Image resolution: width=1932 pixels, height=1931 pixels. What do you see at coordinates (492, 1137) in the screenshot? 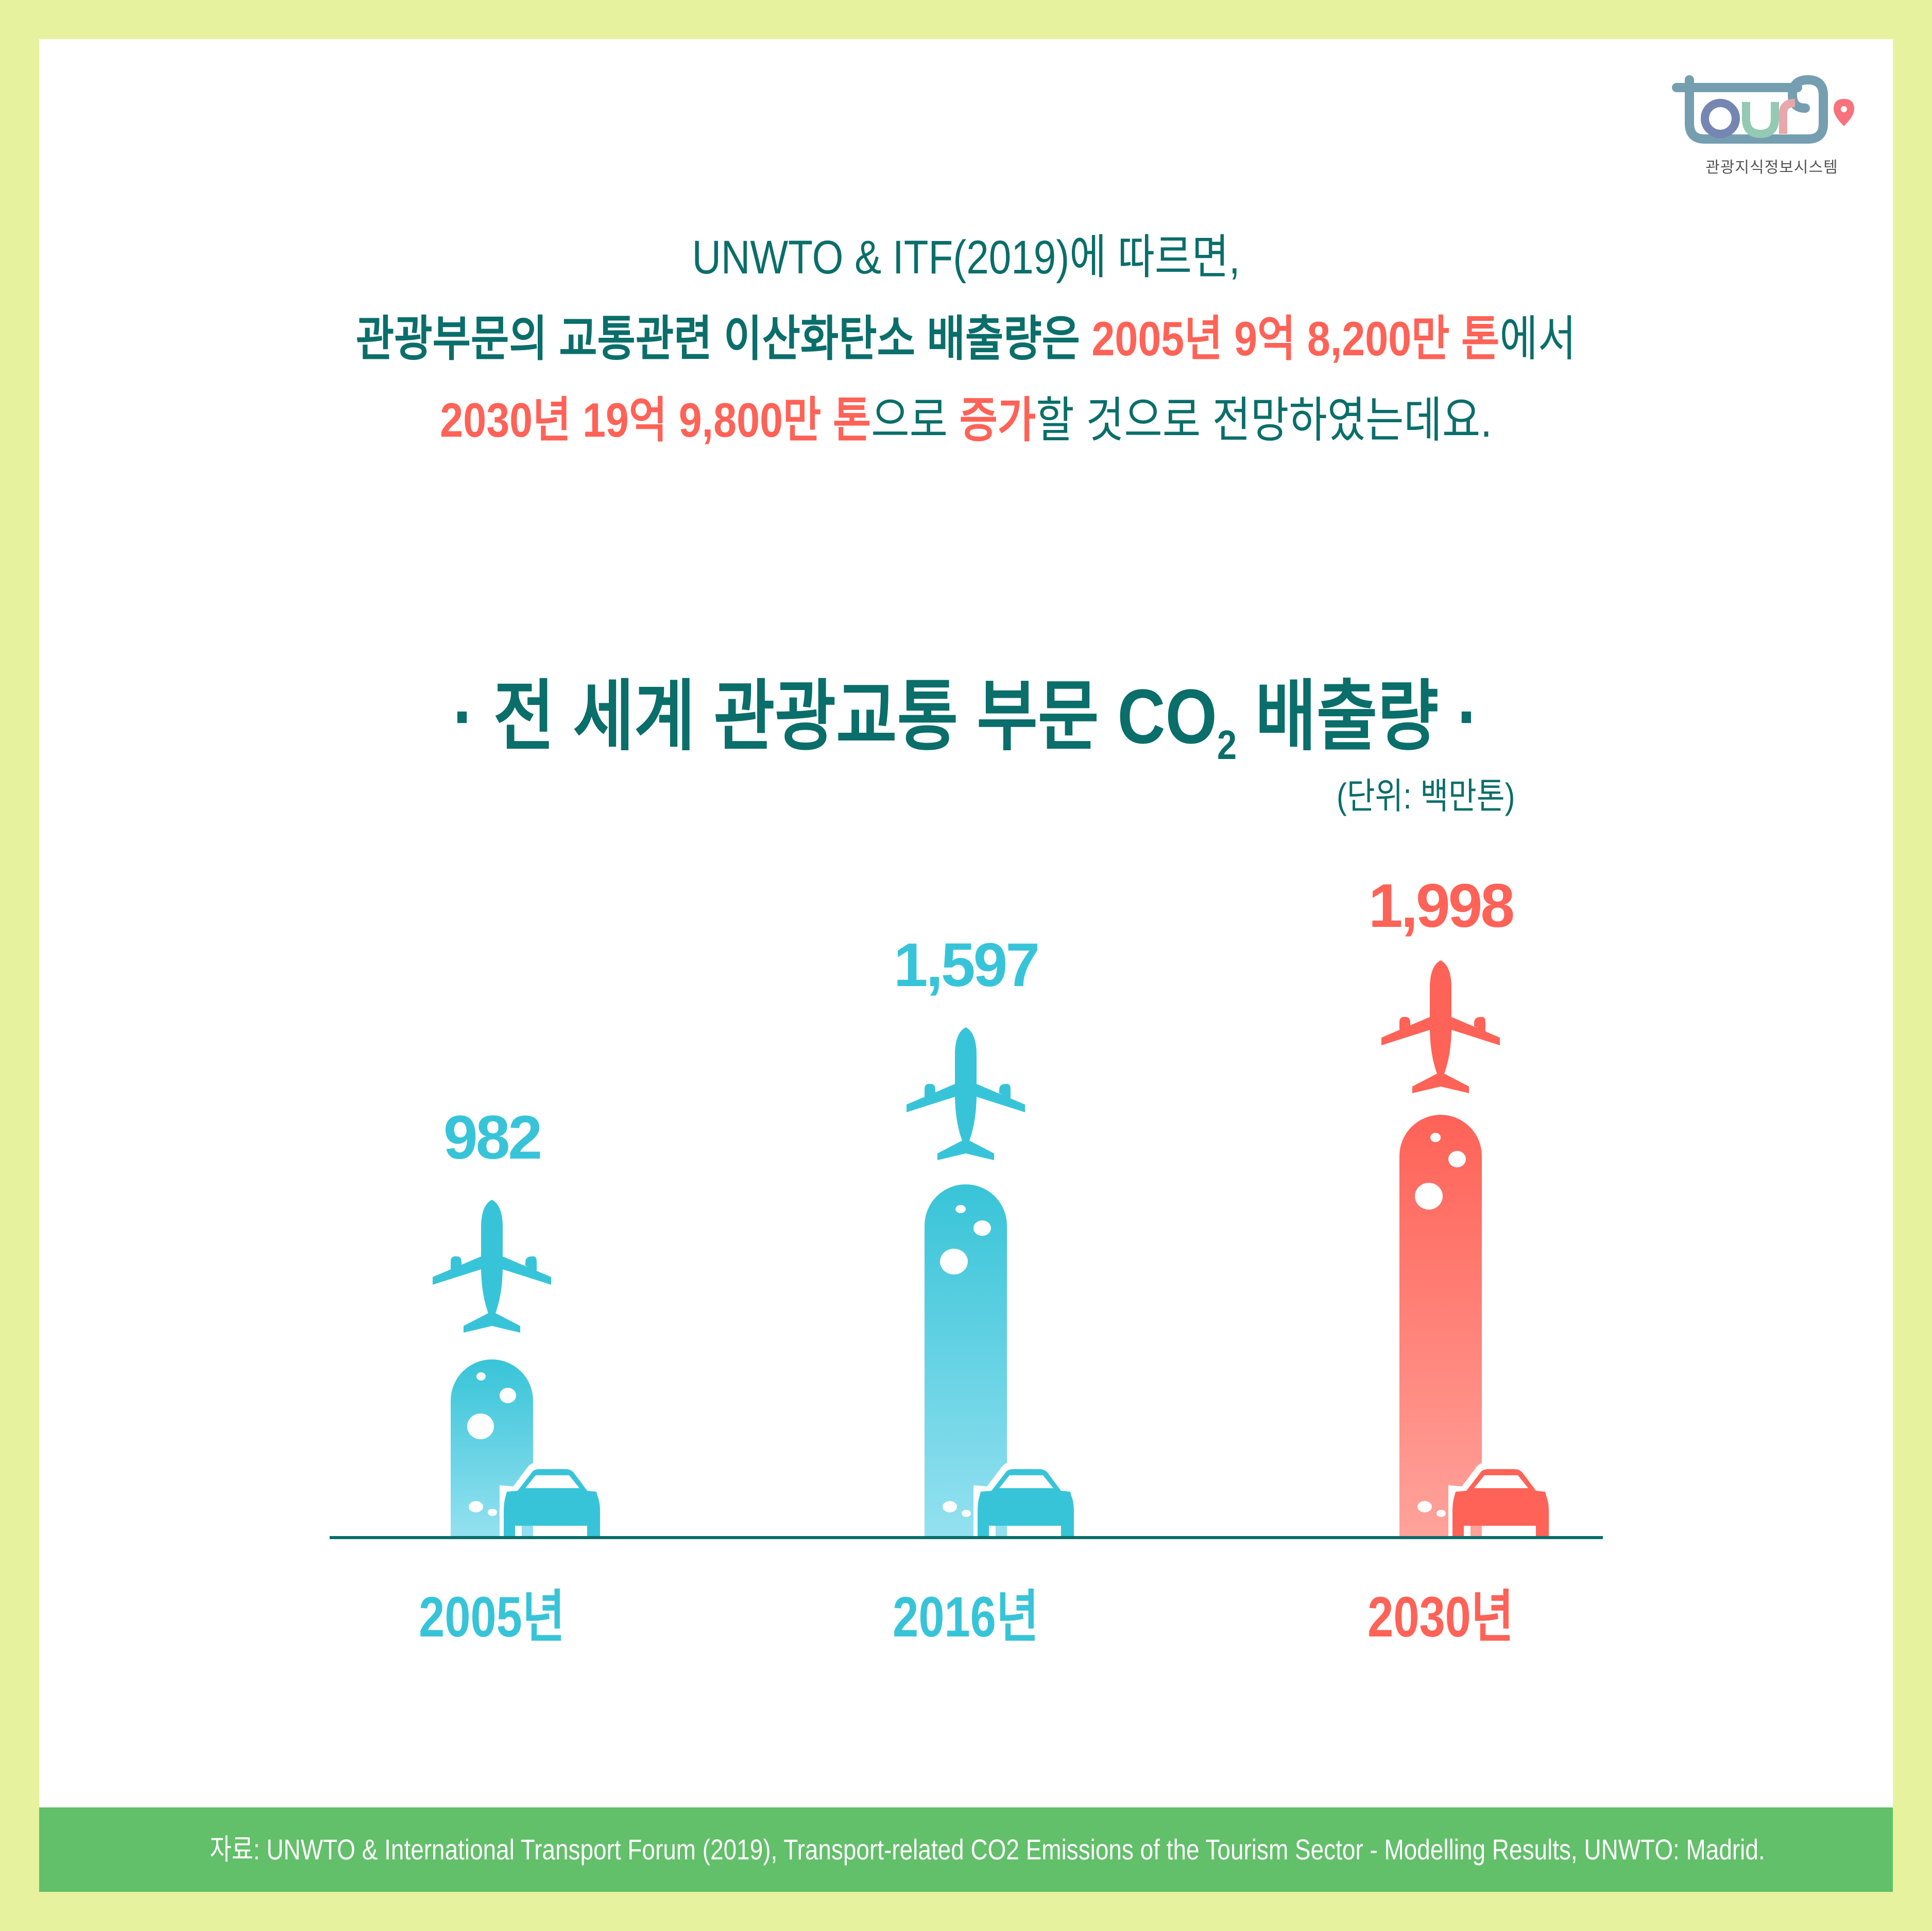
I see `value-label: 982` at bounding box center [492, 1137].